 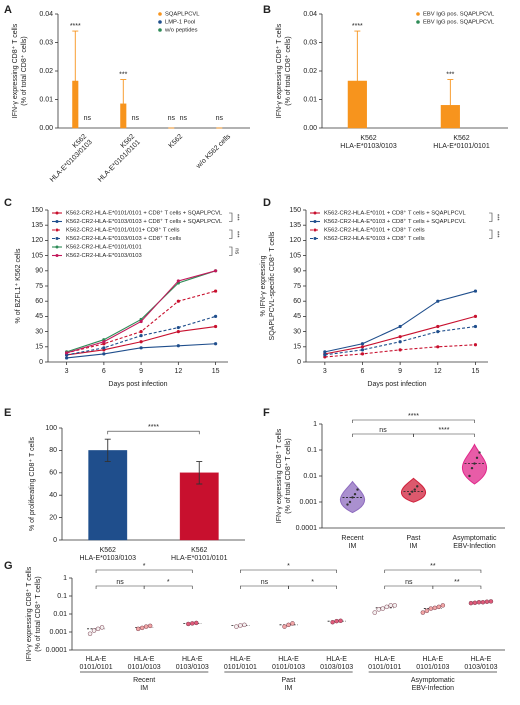 What do you see at coordinates (307, 528) in the screenshot?
I see `y-tick-label: 0.0001` at bounding box center [307, 528].